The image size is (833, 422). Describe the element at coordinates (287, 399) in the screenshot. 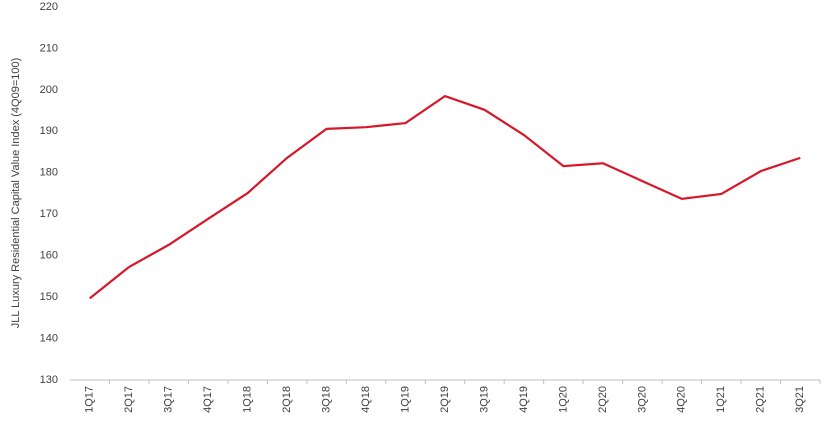

I see `x-tick-label: 2Q18` at that location.